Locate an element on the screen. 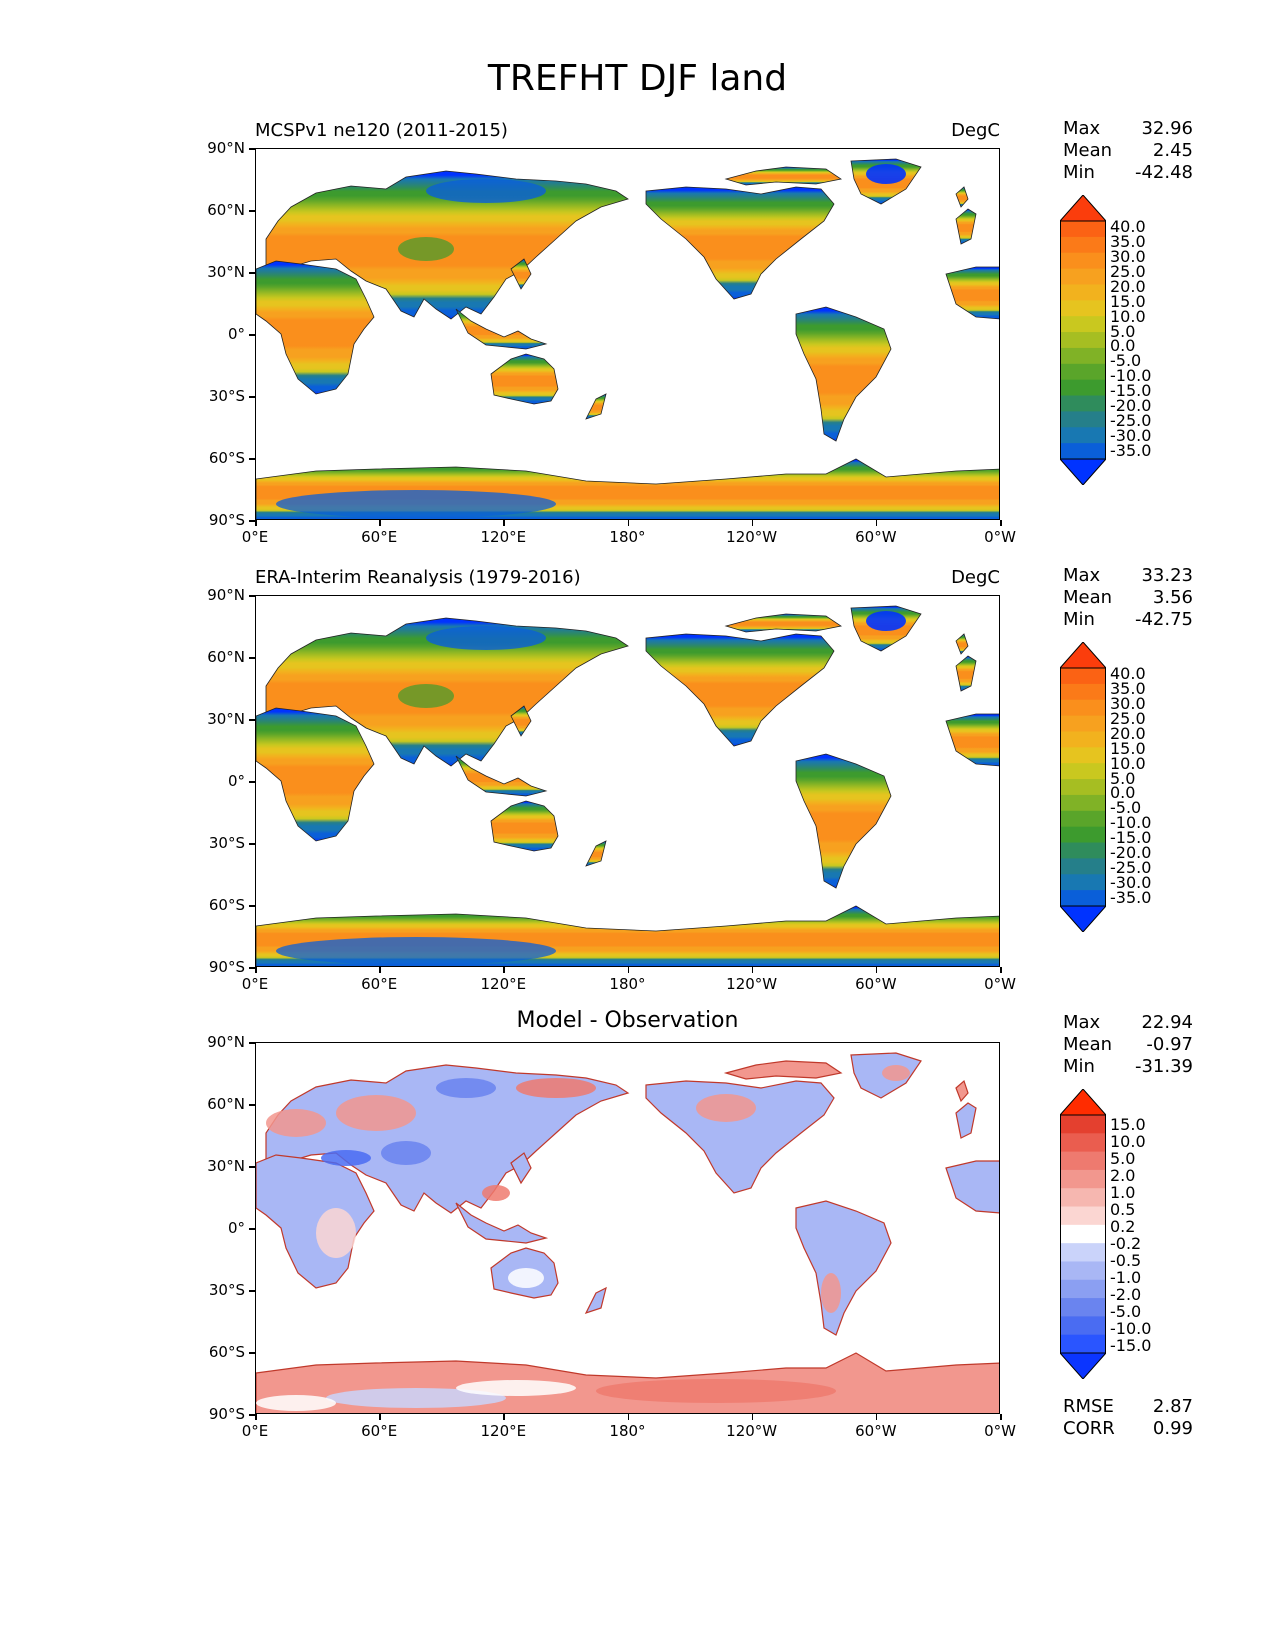  accuracy-label: CORR is located at coordinates (1089, 1428).